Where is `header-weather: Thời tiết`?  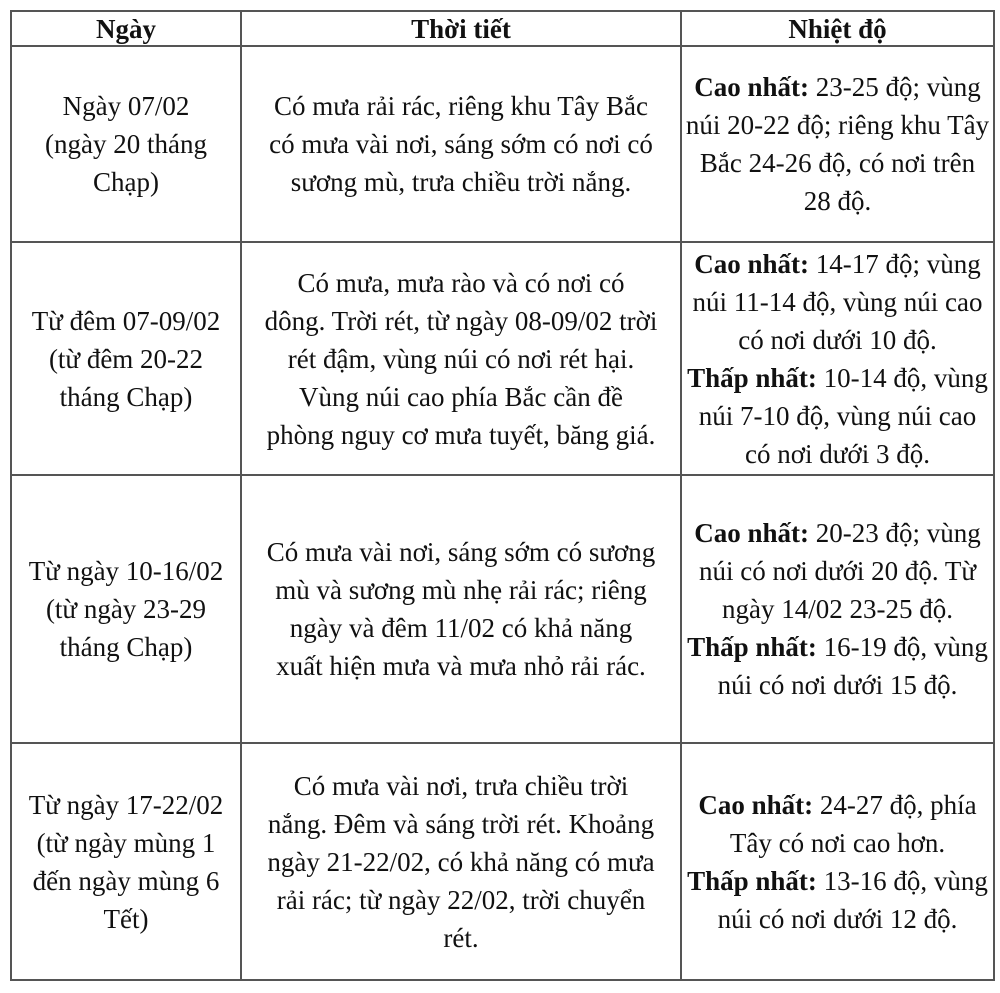 header-weather: Thời tiết is located at coordinates (461, 28).